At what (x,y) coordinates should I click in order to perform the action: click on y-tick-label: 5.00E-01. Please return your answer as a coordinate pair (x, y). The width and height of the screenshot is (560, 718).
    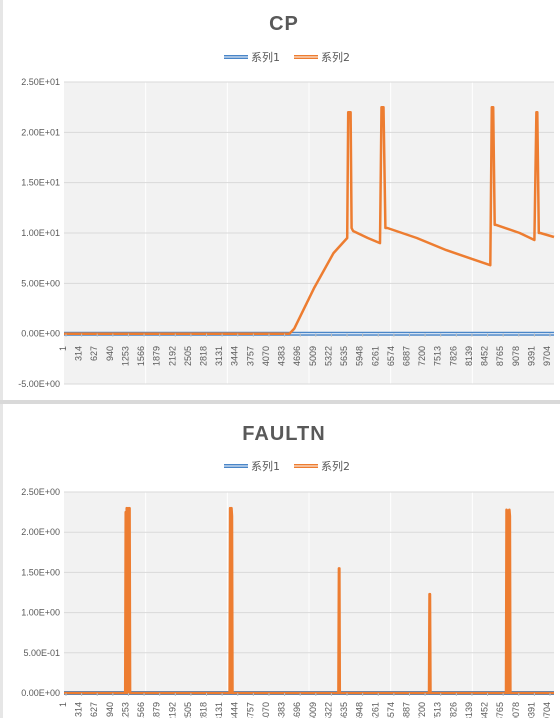
    Looking at the image, I should click on (41, 653).